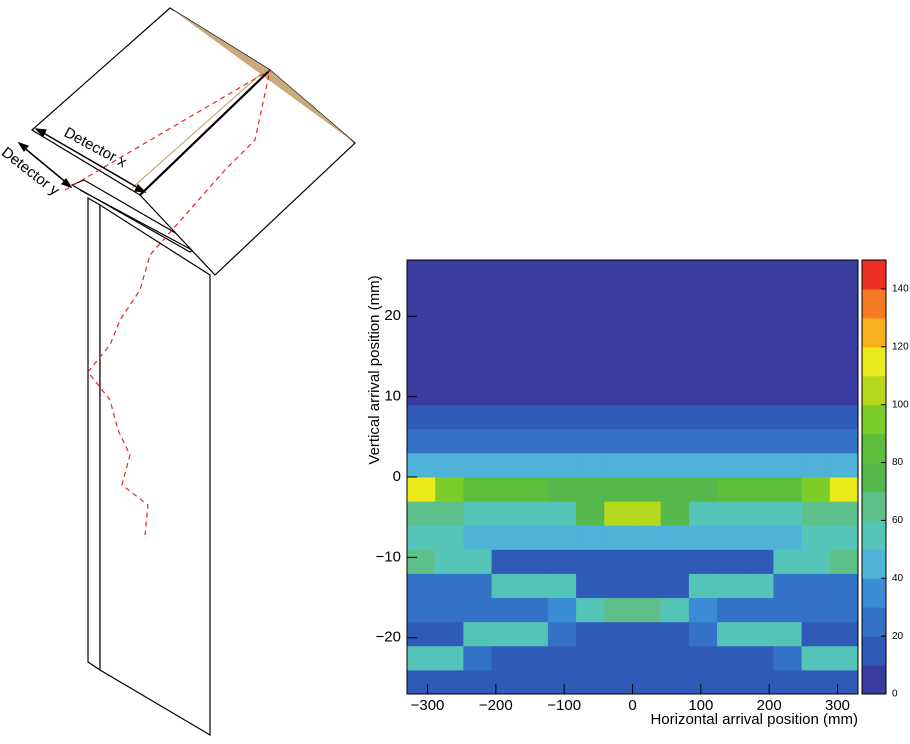  What do you see at coordinates (874, 477) in the screenshot?
I see `colorbar-frame` at bounding box center [874, 477].